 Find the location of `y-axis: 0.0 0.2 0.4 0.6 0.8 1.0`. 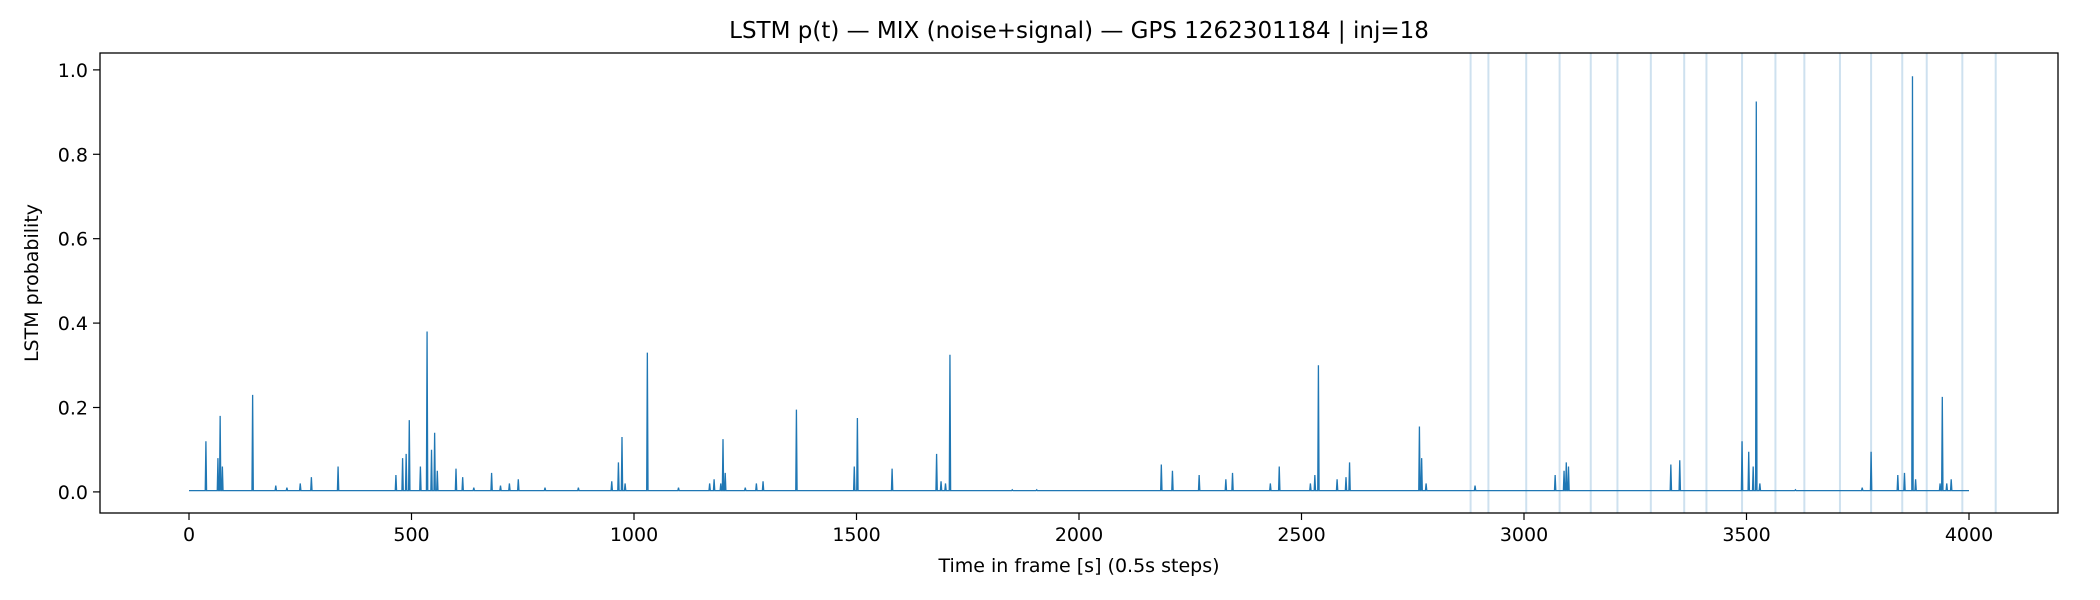

y-axis: 0.0 0.2 0.4 0.6 0.8 1.0 is located at coordinates (79, 282).